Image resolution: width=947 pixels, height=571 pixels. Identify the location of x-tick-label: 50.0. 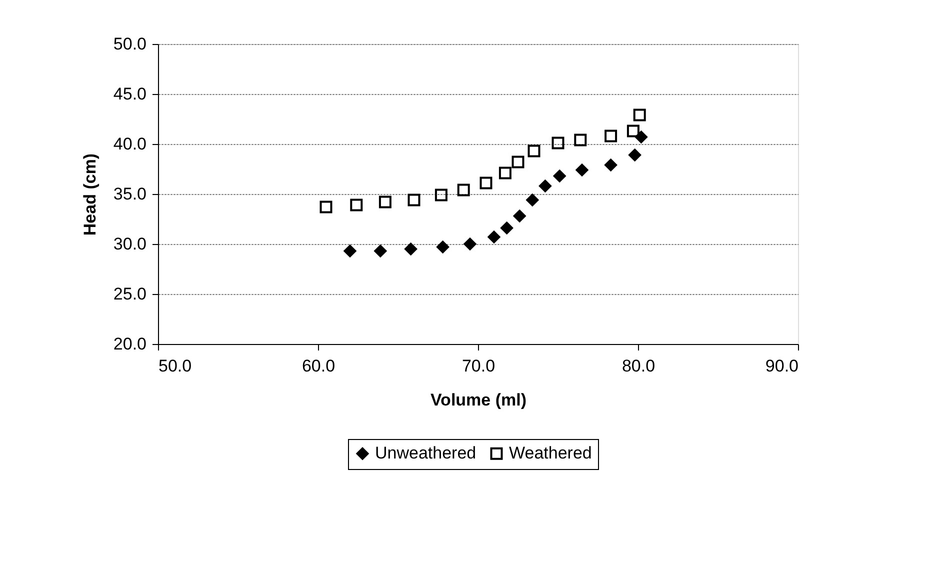
(175, 366).